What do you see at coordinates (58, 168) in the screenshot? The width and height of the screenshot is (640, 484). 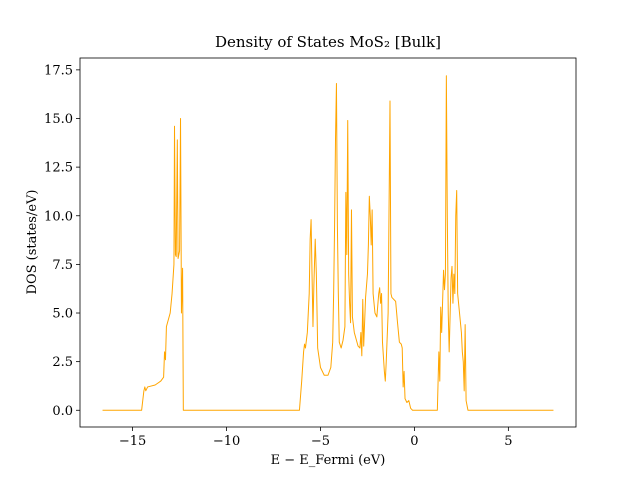 I see `y-tick-label: 12.5` at bounding box center [58, 168].